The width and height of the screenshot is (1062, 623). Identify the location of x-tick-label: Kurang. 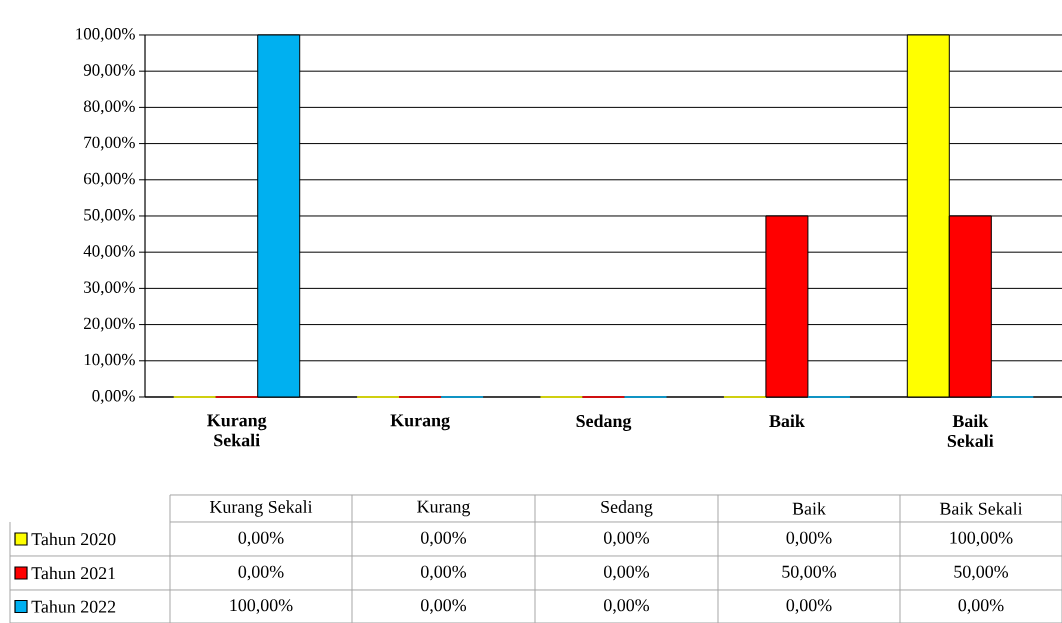
(420, 422).